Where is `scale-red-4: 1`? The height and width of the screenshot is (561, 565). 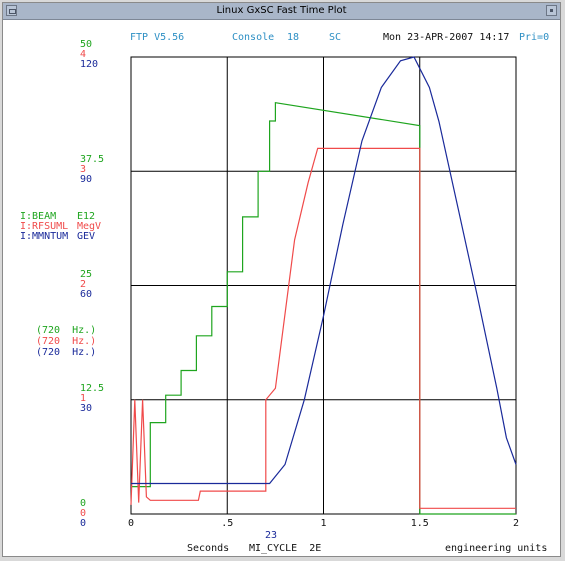 scale-red-4: 1 is located at coordinates (83, 398).